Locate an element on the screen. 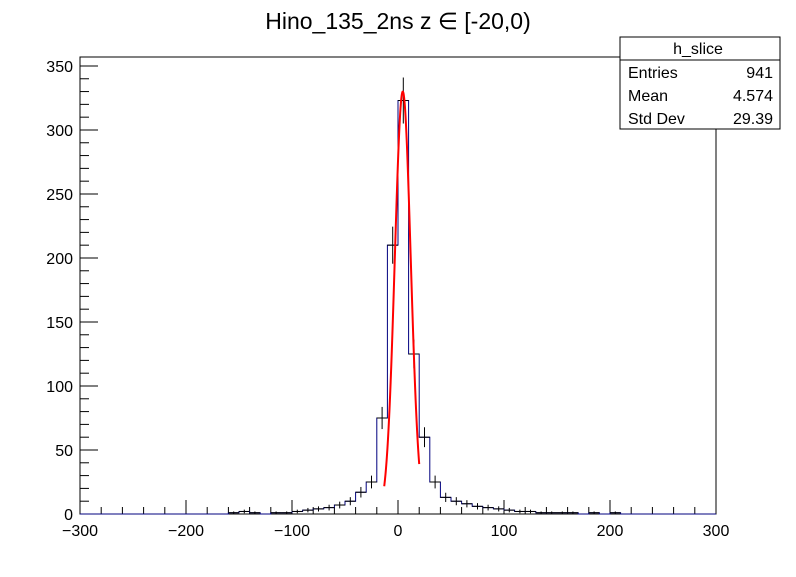 The image size is (796, 577). y-axis: 0 50 100 150 200 250 300 350 is located at coordinates (72, 291).